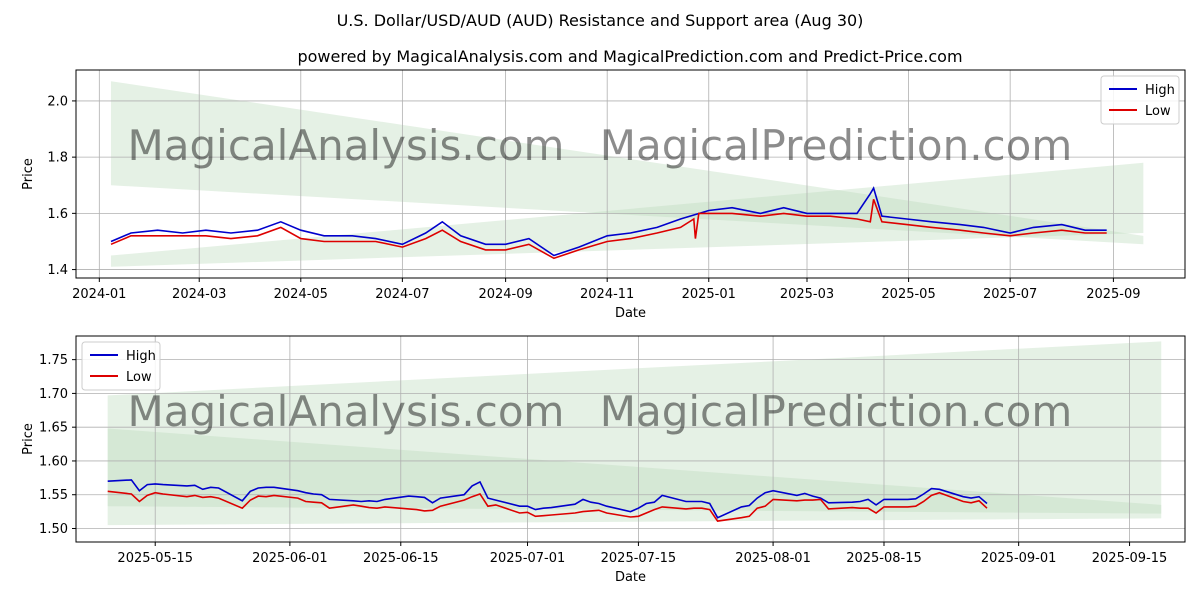 The image size is (1200, 604). Describe the element at coordinates (1113, 294) in the screenshot. I see `x-tick-label: 2025-09` at that location.